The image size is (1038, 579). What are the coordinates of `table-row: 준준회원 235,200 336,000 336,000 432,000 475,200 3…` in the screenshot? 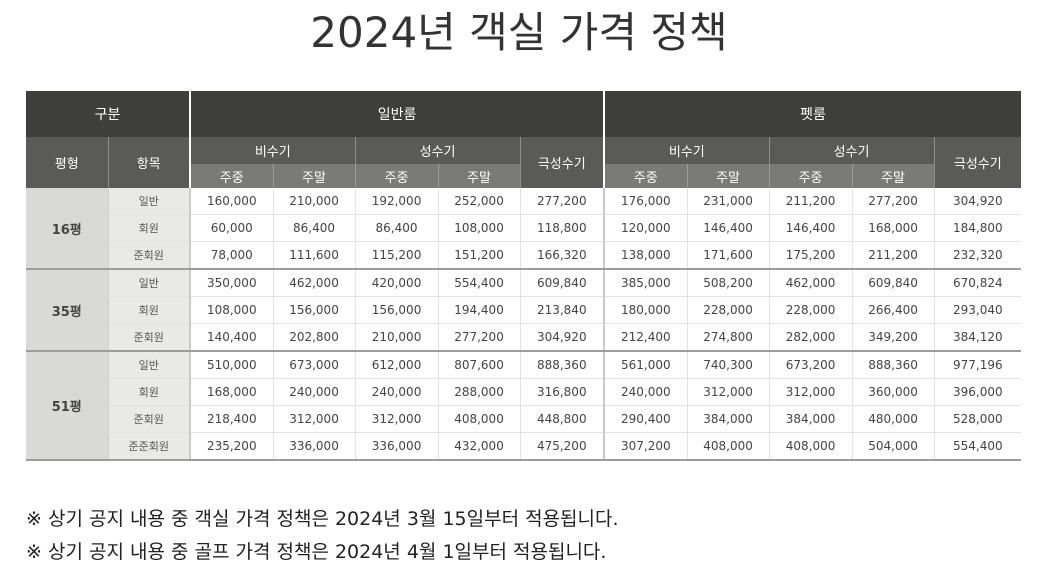 It's located at (524, 446).